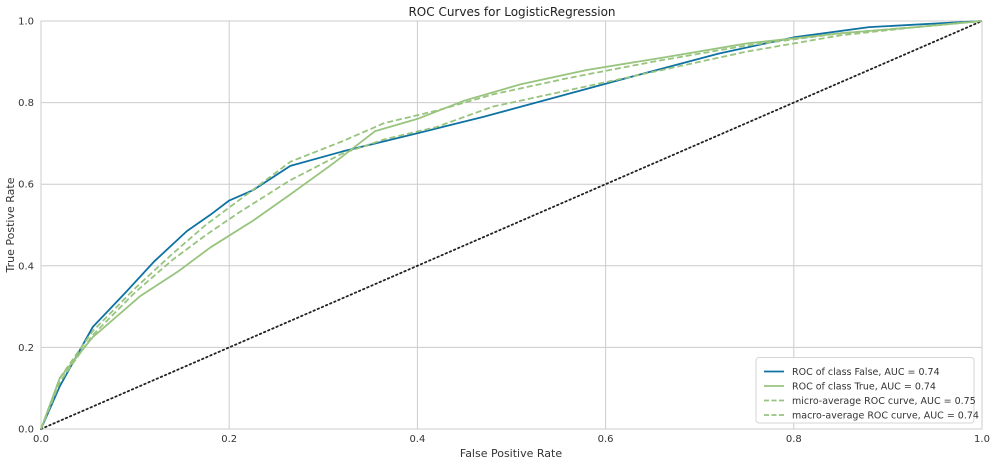 The height and width of the screenshot is (466, 995). What do you see at coordinates (794, 439) in the screenshot?
I see `x-tick-label: 0.8` at bounding box center [794, 439].